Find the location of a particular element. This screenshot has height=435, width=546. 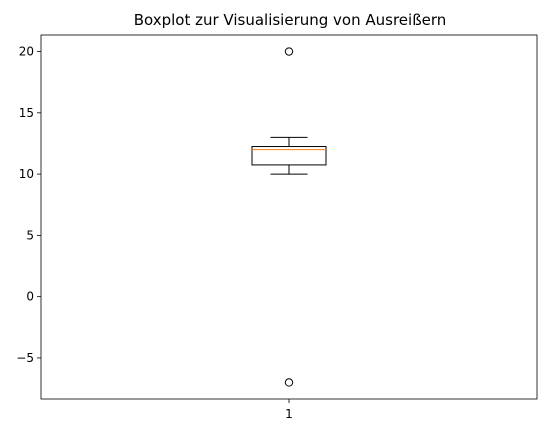

x-tick-label: 1 is located at coordinates (289, 414).